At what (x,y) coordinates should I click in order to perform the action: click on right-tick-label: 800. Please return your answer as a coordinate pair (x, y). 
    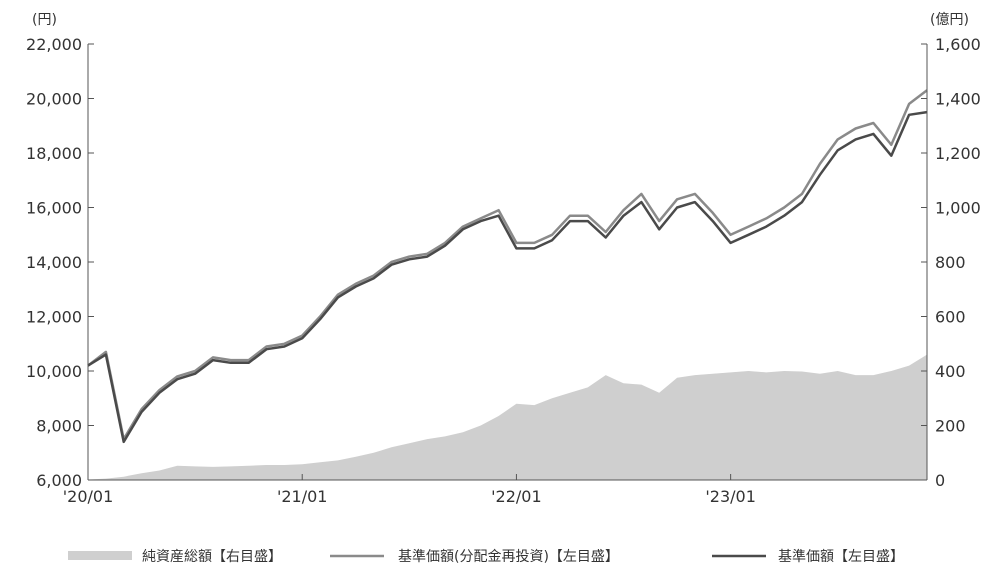
    Looking at the image, I should click on (950, 262).